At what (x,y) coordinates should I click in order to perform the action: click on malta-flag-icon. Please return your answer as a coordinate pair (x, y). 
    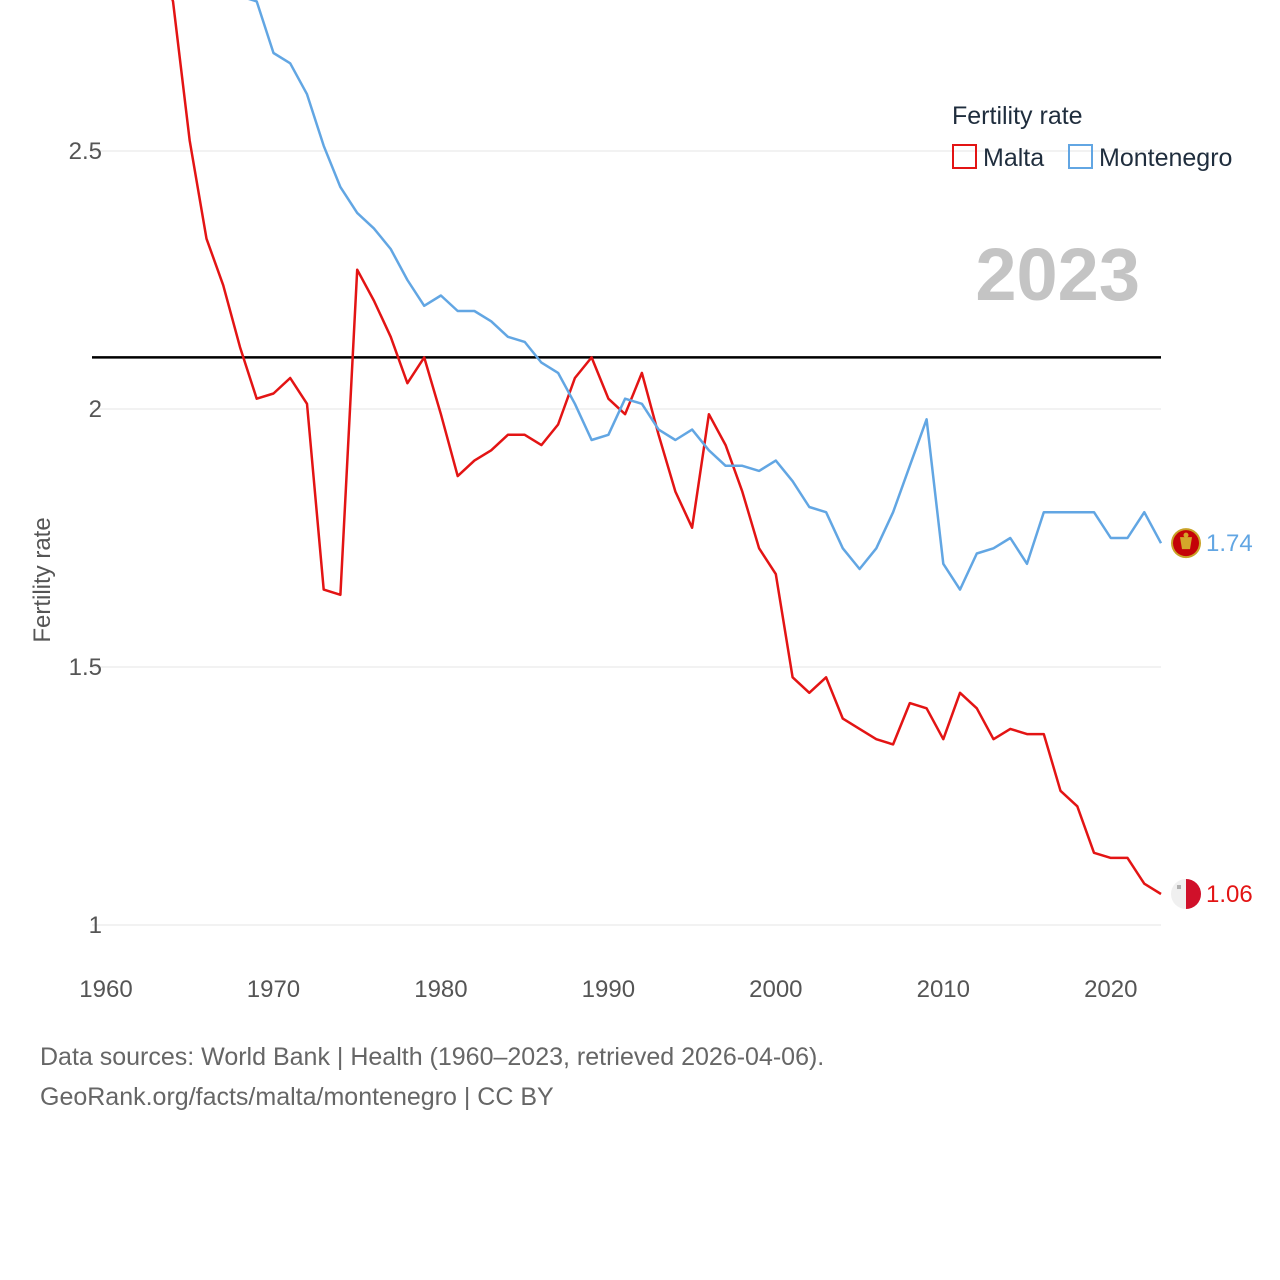
    Looking at the image, I should click on (1186, 894).